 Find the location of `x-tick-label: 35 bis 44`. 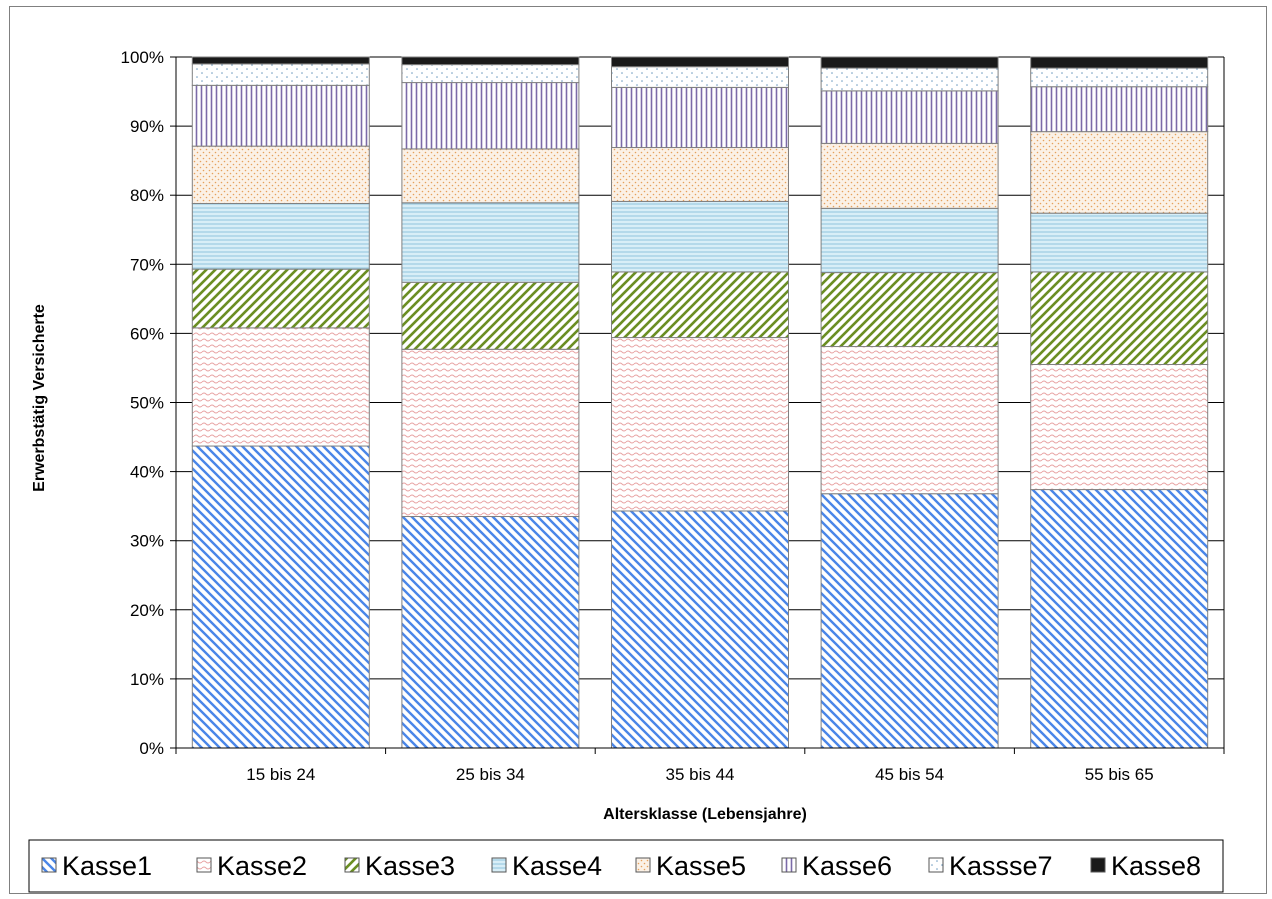

x-tick-label: 35 bis 44 is located at coordinates (700, 774).